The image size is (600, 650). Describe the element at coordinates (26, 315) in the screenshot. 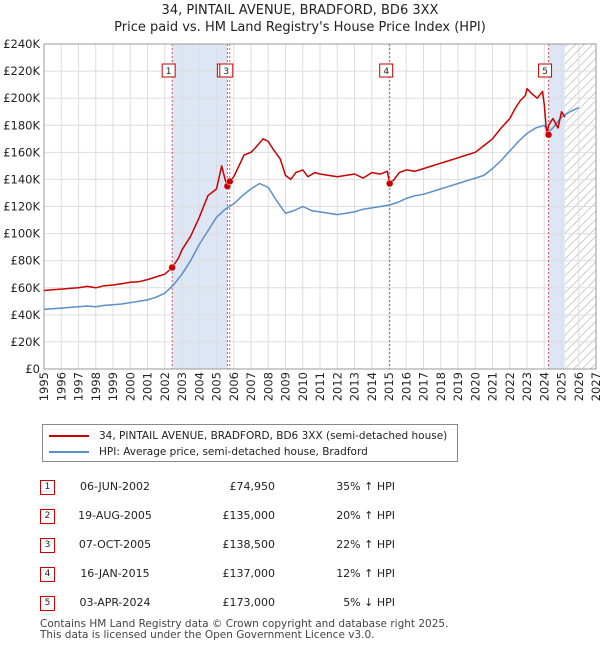

I see `y-tick-label: £40K` at that location.